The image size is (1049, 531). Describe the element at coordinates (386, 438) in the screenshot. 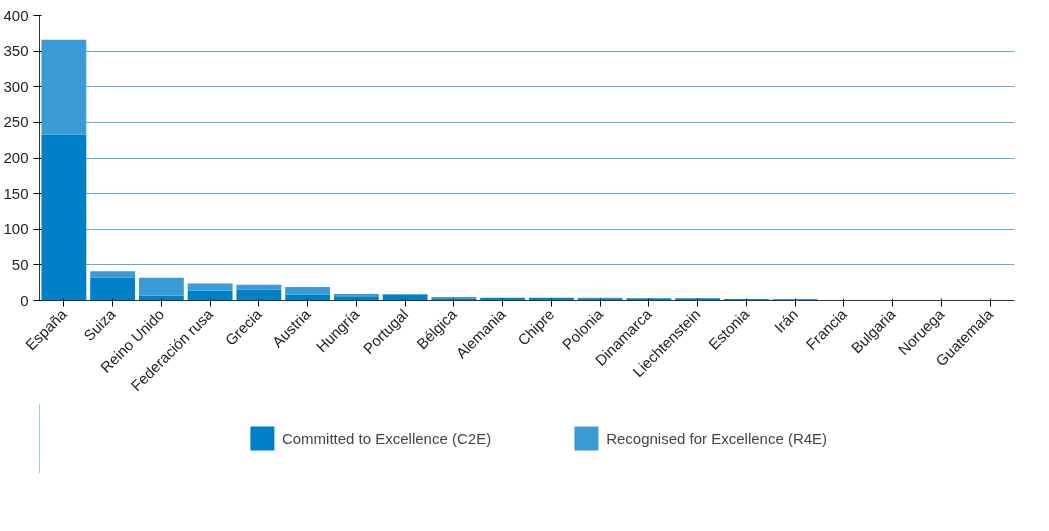

I see `legend-label: Committed to Excellence (C2E)` at that location.